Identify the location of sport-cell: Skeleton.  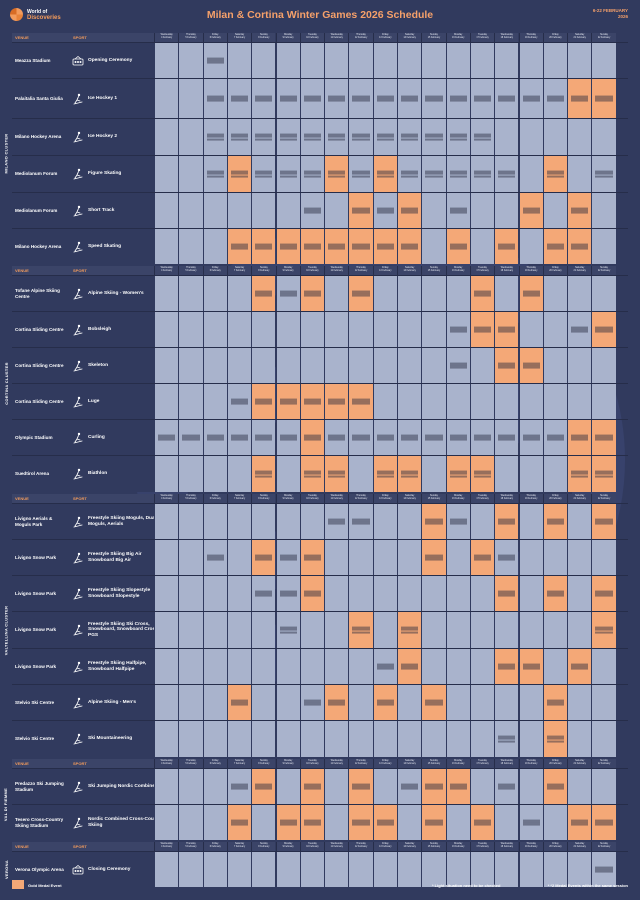
(118, 365).